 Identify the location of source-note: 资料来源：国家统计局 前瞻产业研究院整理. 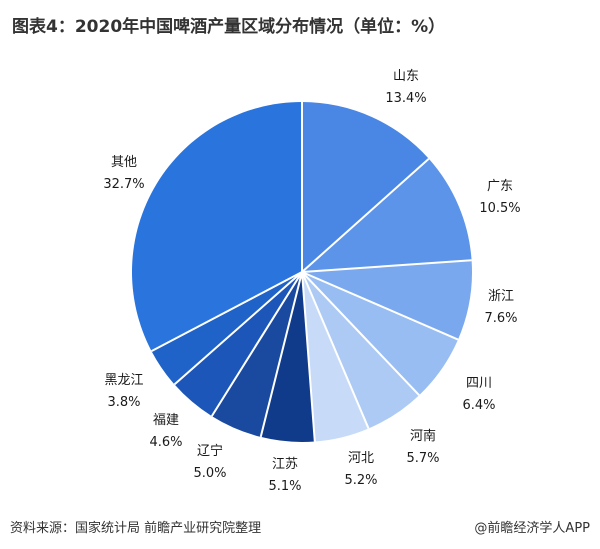
(136, 528).